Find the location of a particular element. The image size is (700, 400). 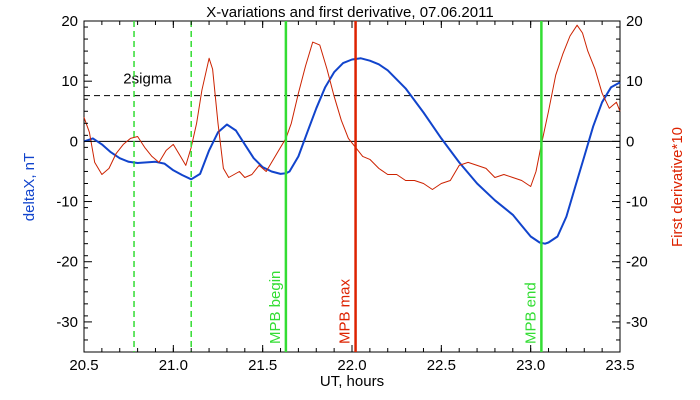

y-tick-label-left-4: 10 is located at coordinates (69, 81).